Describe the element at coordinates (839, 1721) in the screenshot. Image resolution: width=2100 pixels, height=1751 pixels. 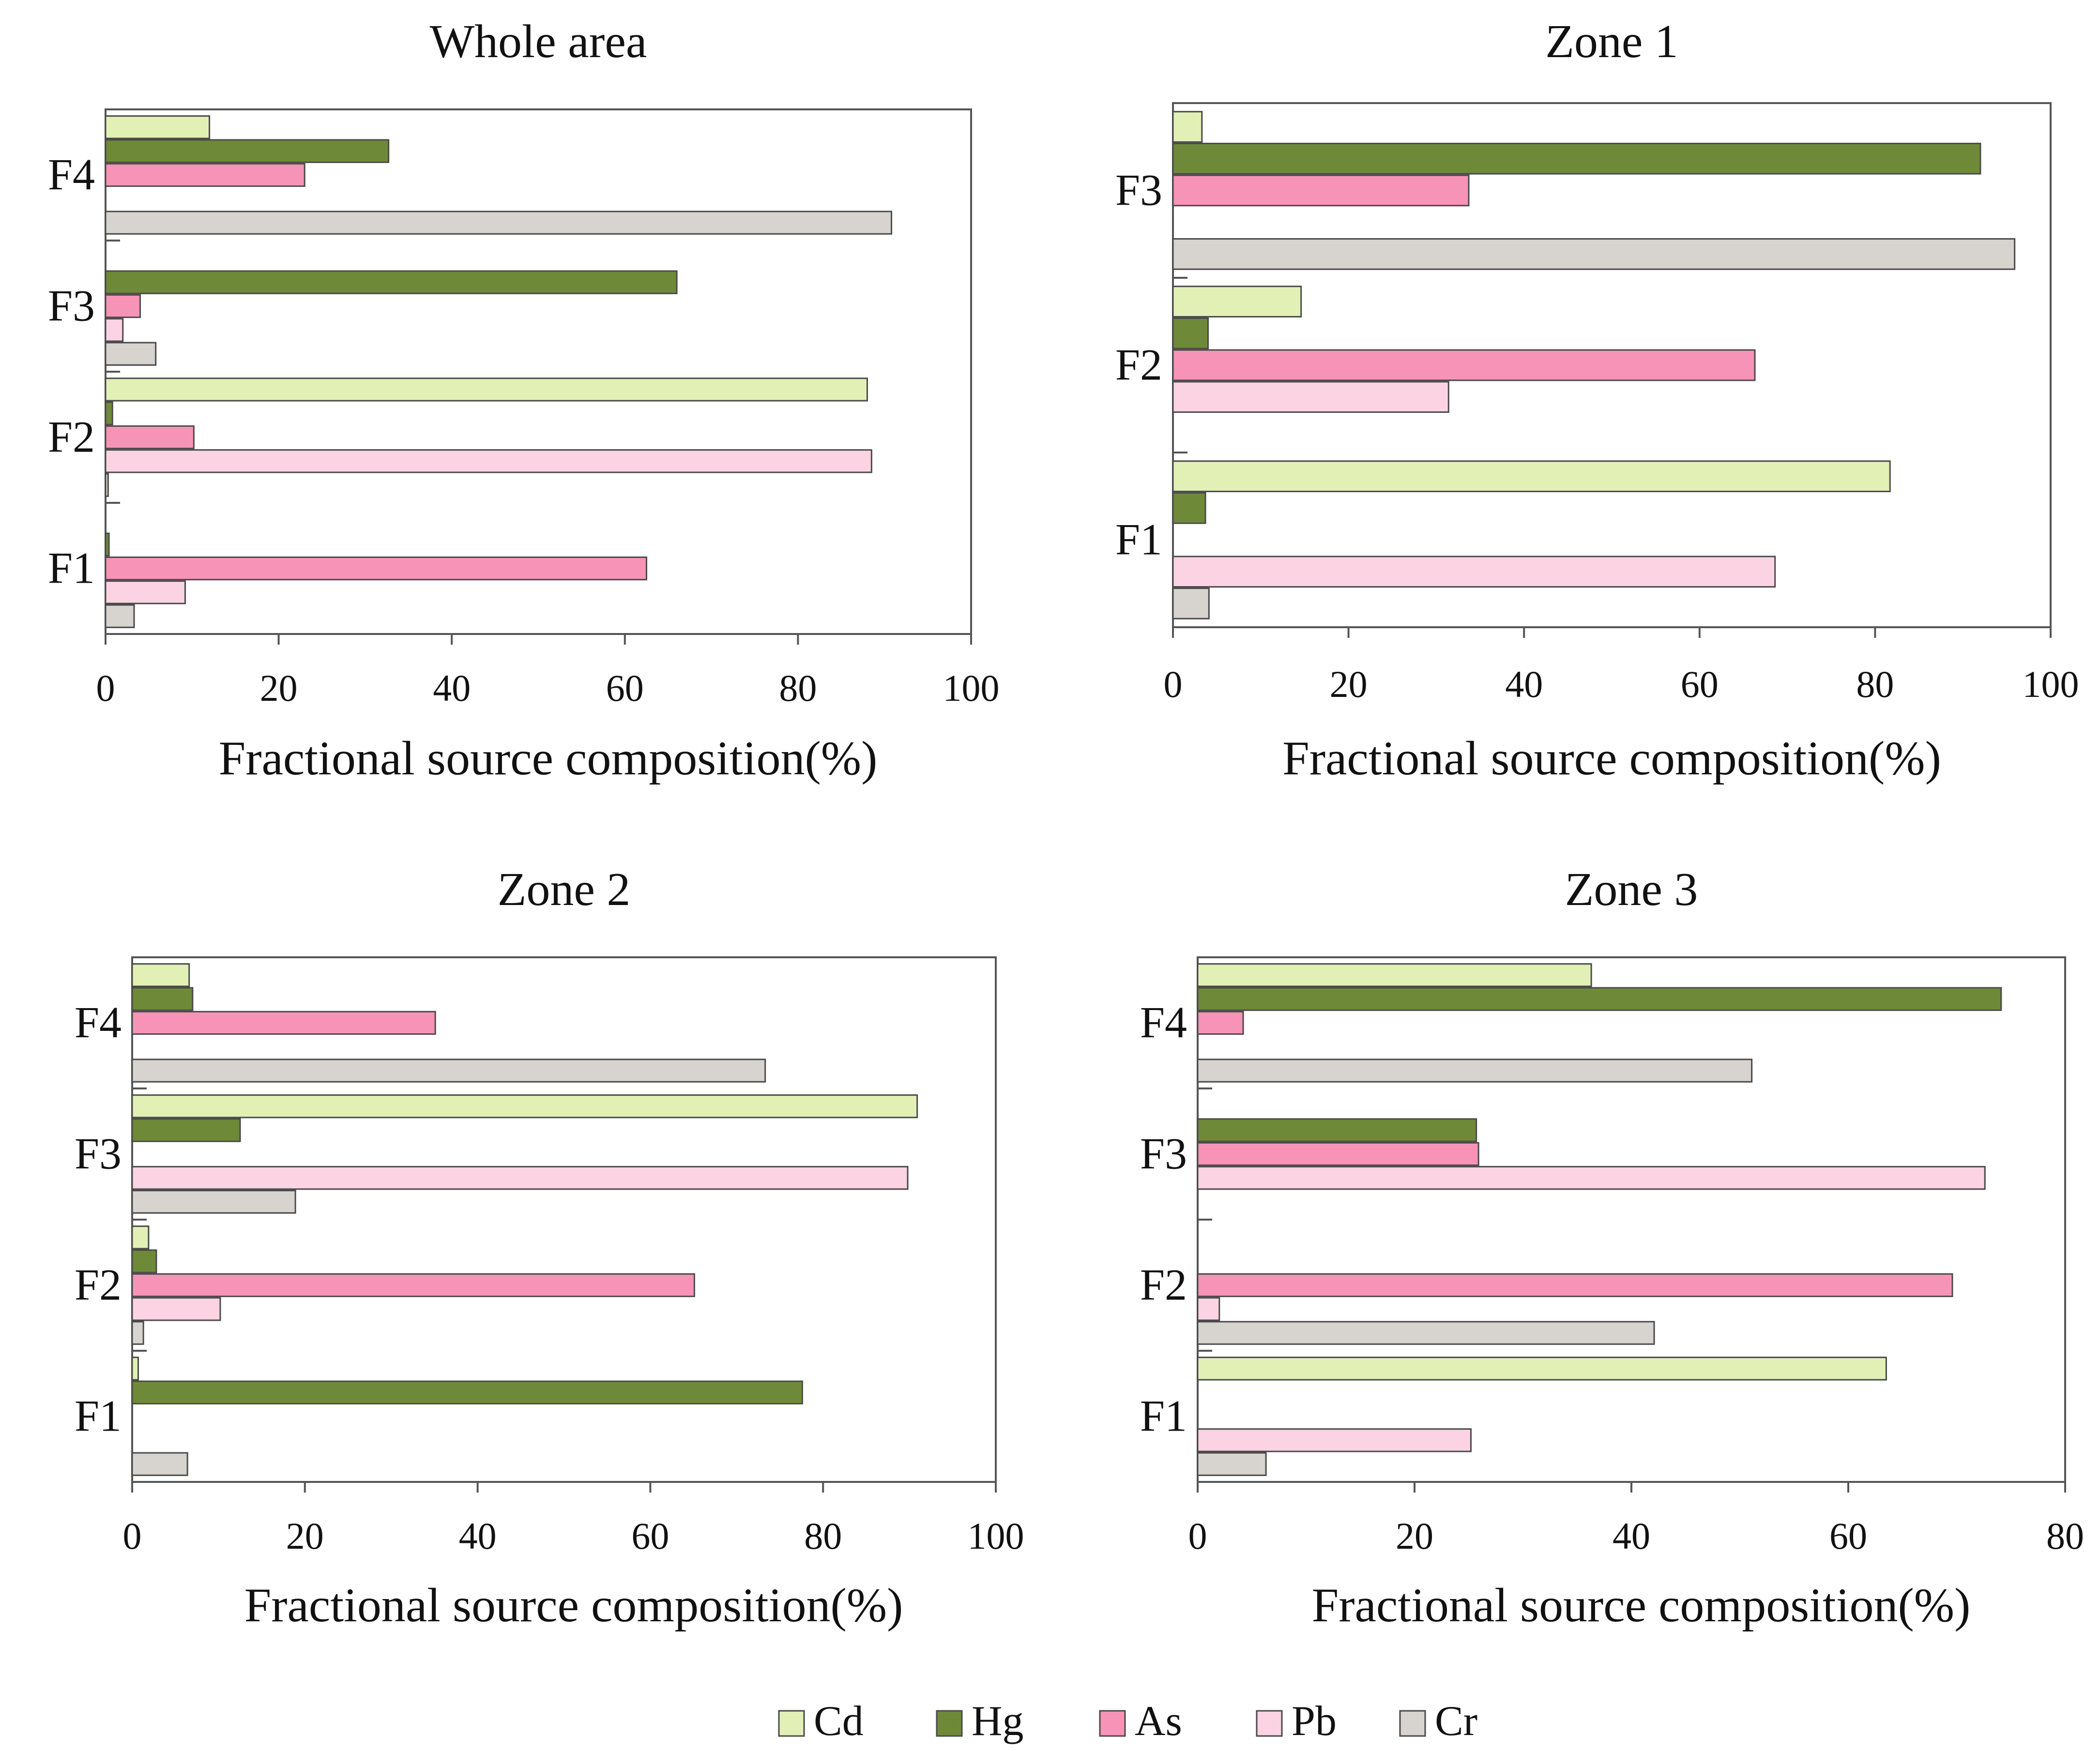
I see `legend-label: Cd` at that location.